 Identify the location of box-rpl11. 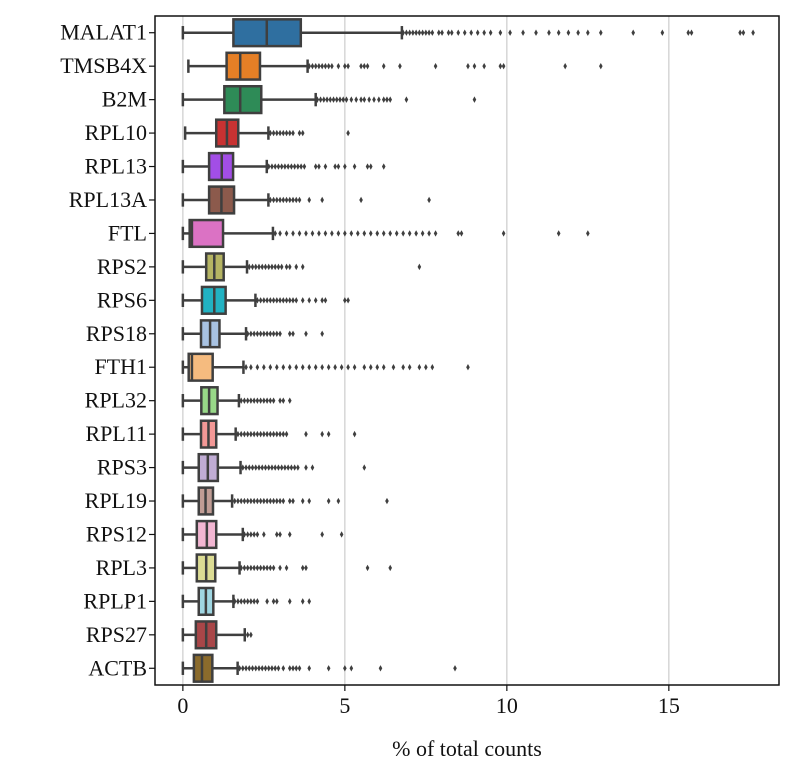
(269, 434).